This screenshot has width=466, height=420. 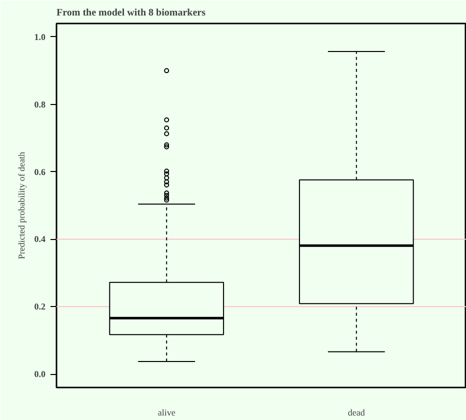 I want to click on y-tick-label: 0.8, so click(x=40, y=104).